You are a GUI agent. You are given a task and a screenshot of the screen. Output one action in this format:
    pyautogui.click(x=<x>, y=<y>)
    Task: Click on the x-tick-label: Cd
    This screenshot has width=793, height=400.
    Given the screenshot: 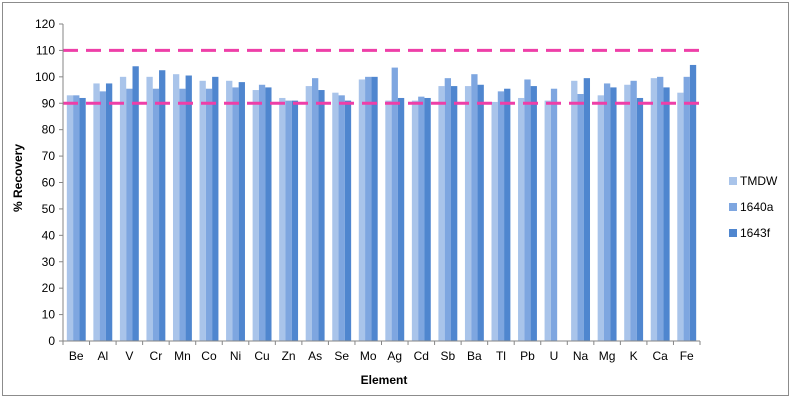 What is the action you would take?
    pyautogui.click(x=421, y=356)
    